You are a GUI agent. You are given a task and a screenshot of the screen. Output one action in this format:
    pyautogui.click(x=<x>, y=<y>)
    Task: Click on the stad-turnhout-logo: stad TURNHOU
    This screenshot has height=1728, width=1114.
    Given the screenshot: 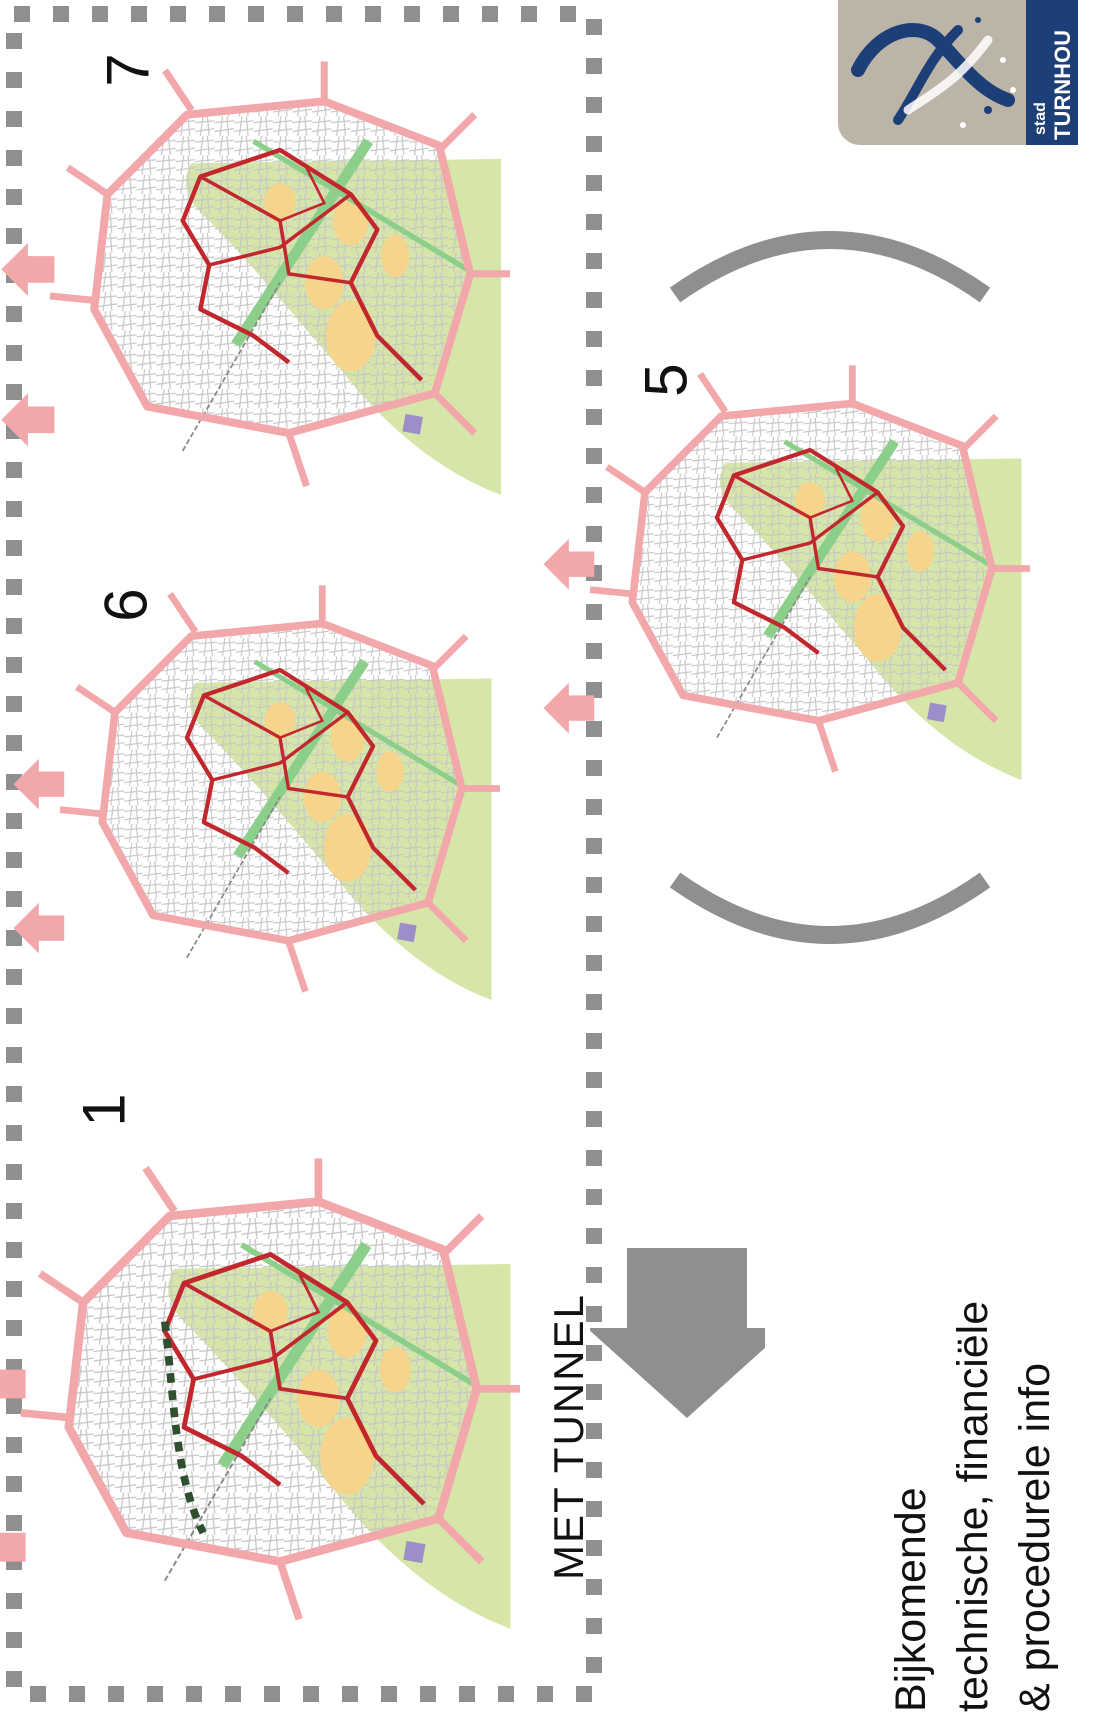 What is the action you would take?
    pyautogui.click(x=958, y=72)
    